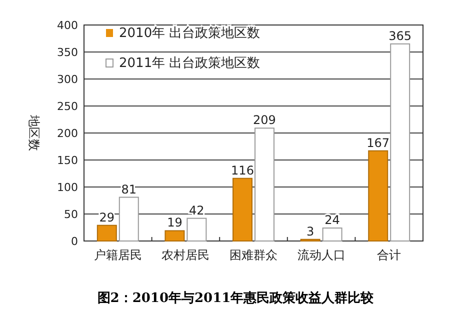 This screenshot has width=459, height=335. Describe the element at coordinates (67, 79) in the screenshot. I see `y-tick-label: 300` at that location.